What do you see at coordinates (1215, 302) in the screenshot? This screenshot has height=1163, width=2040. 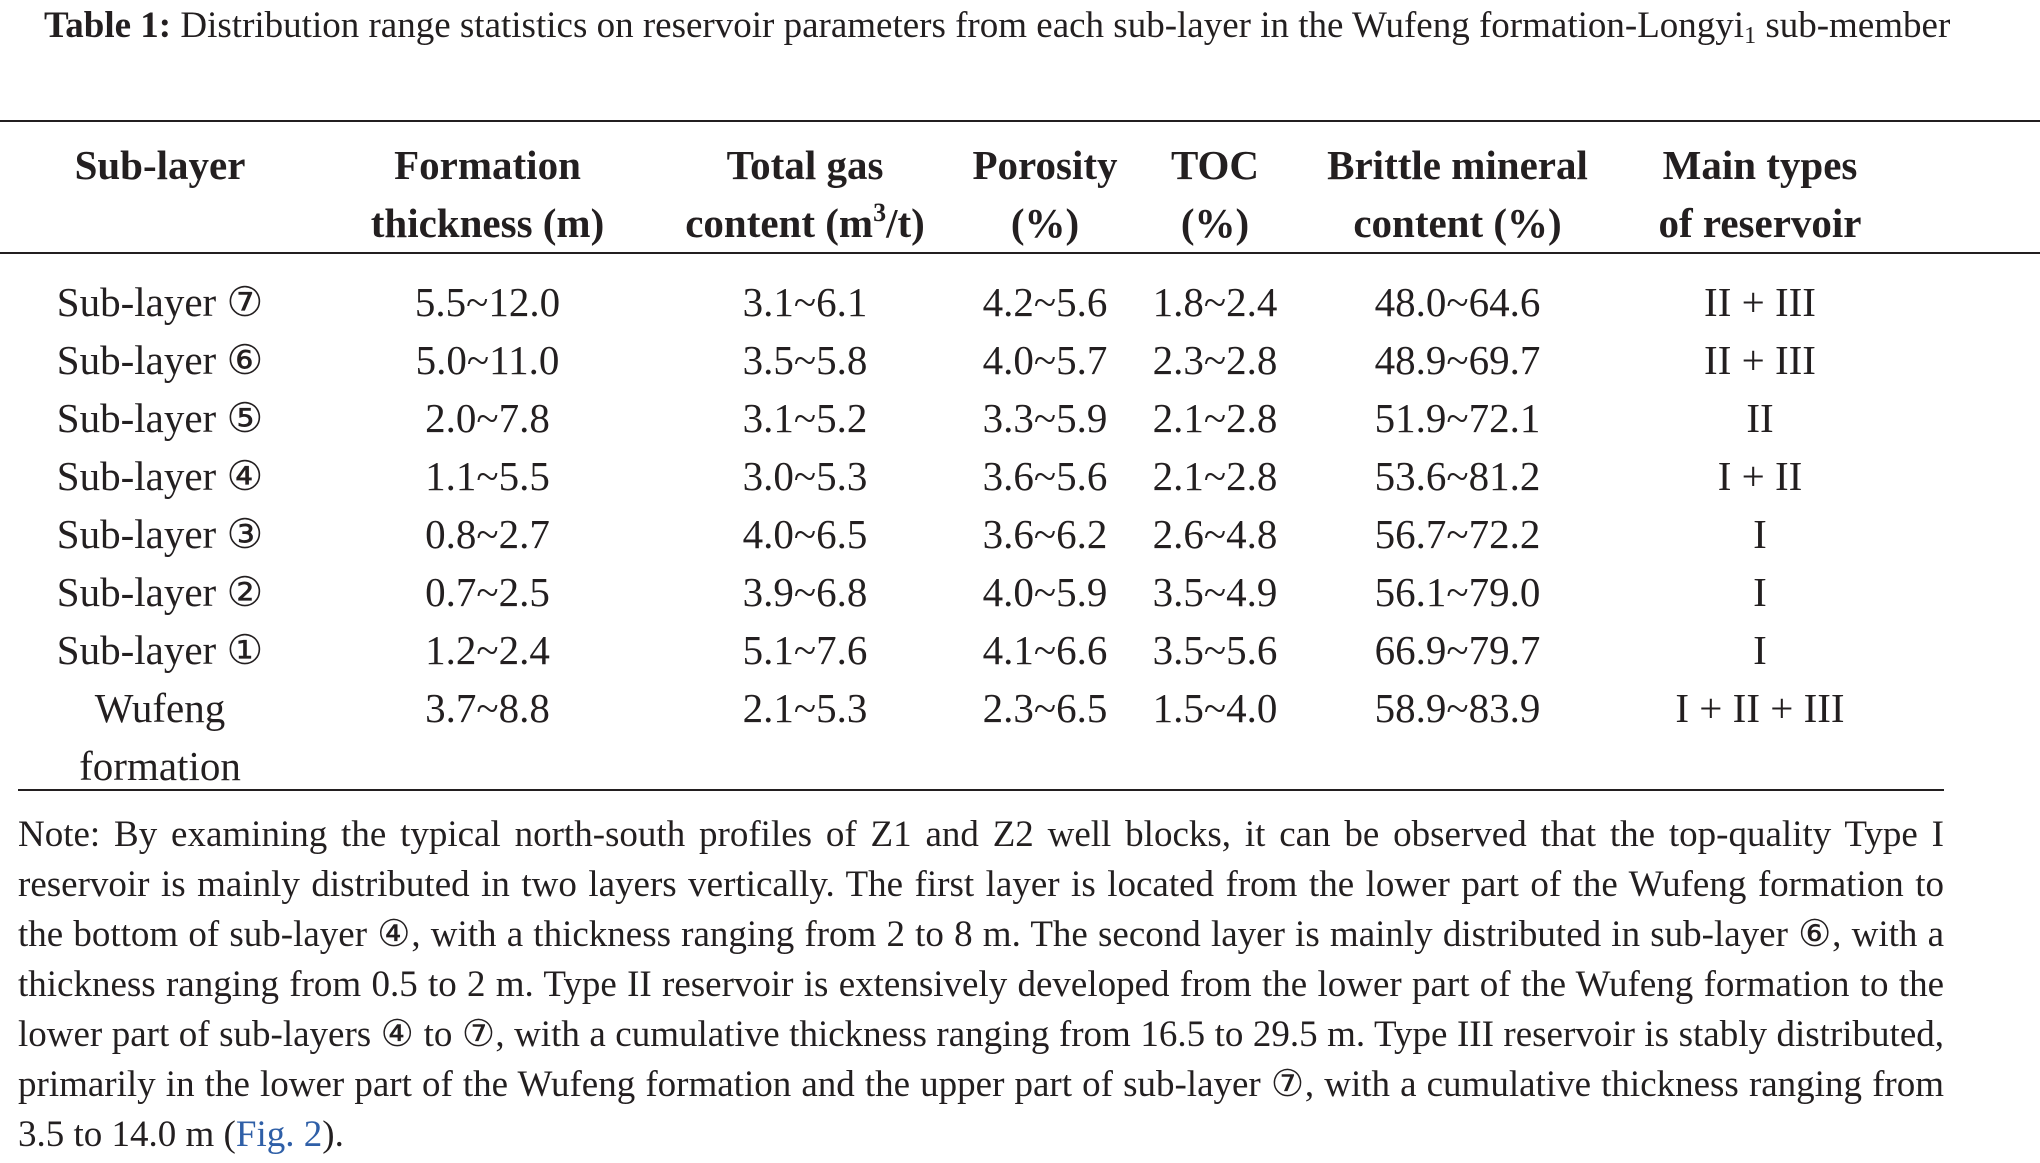 I see `cell-toc: 1.8~2.4` at bounding box center [1215, 302].